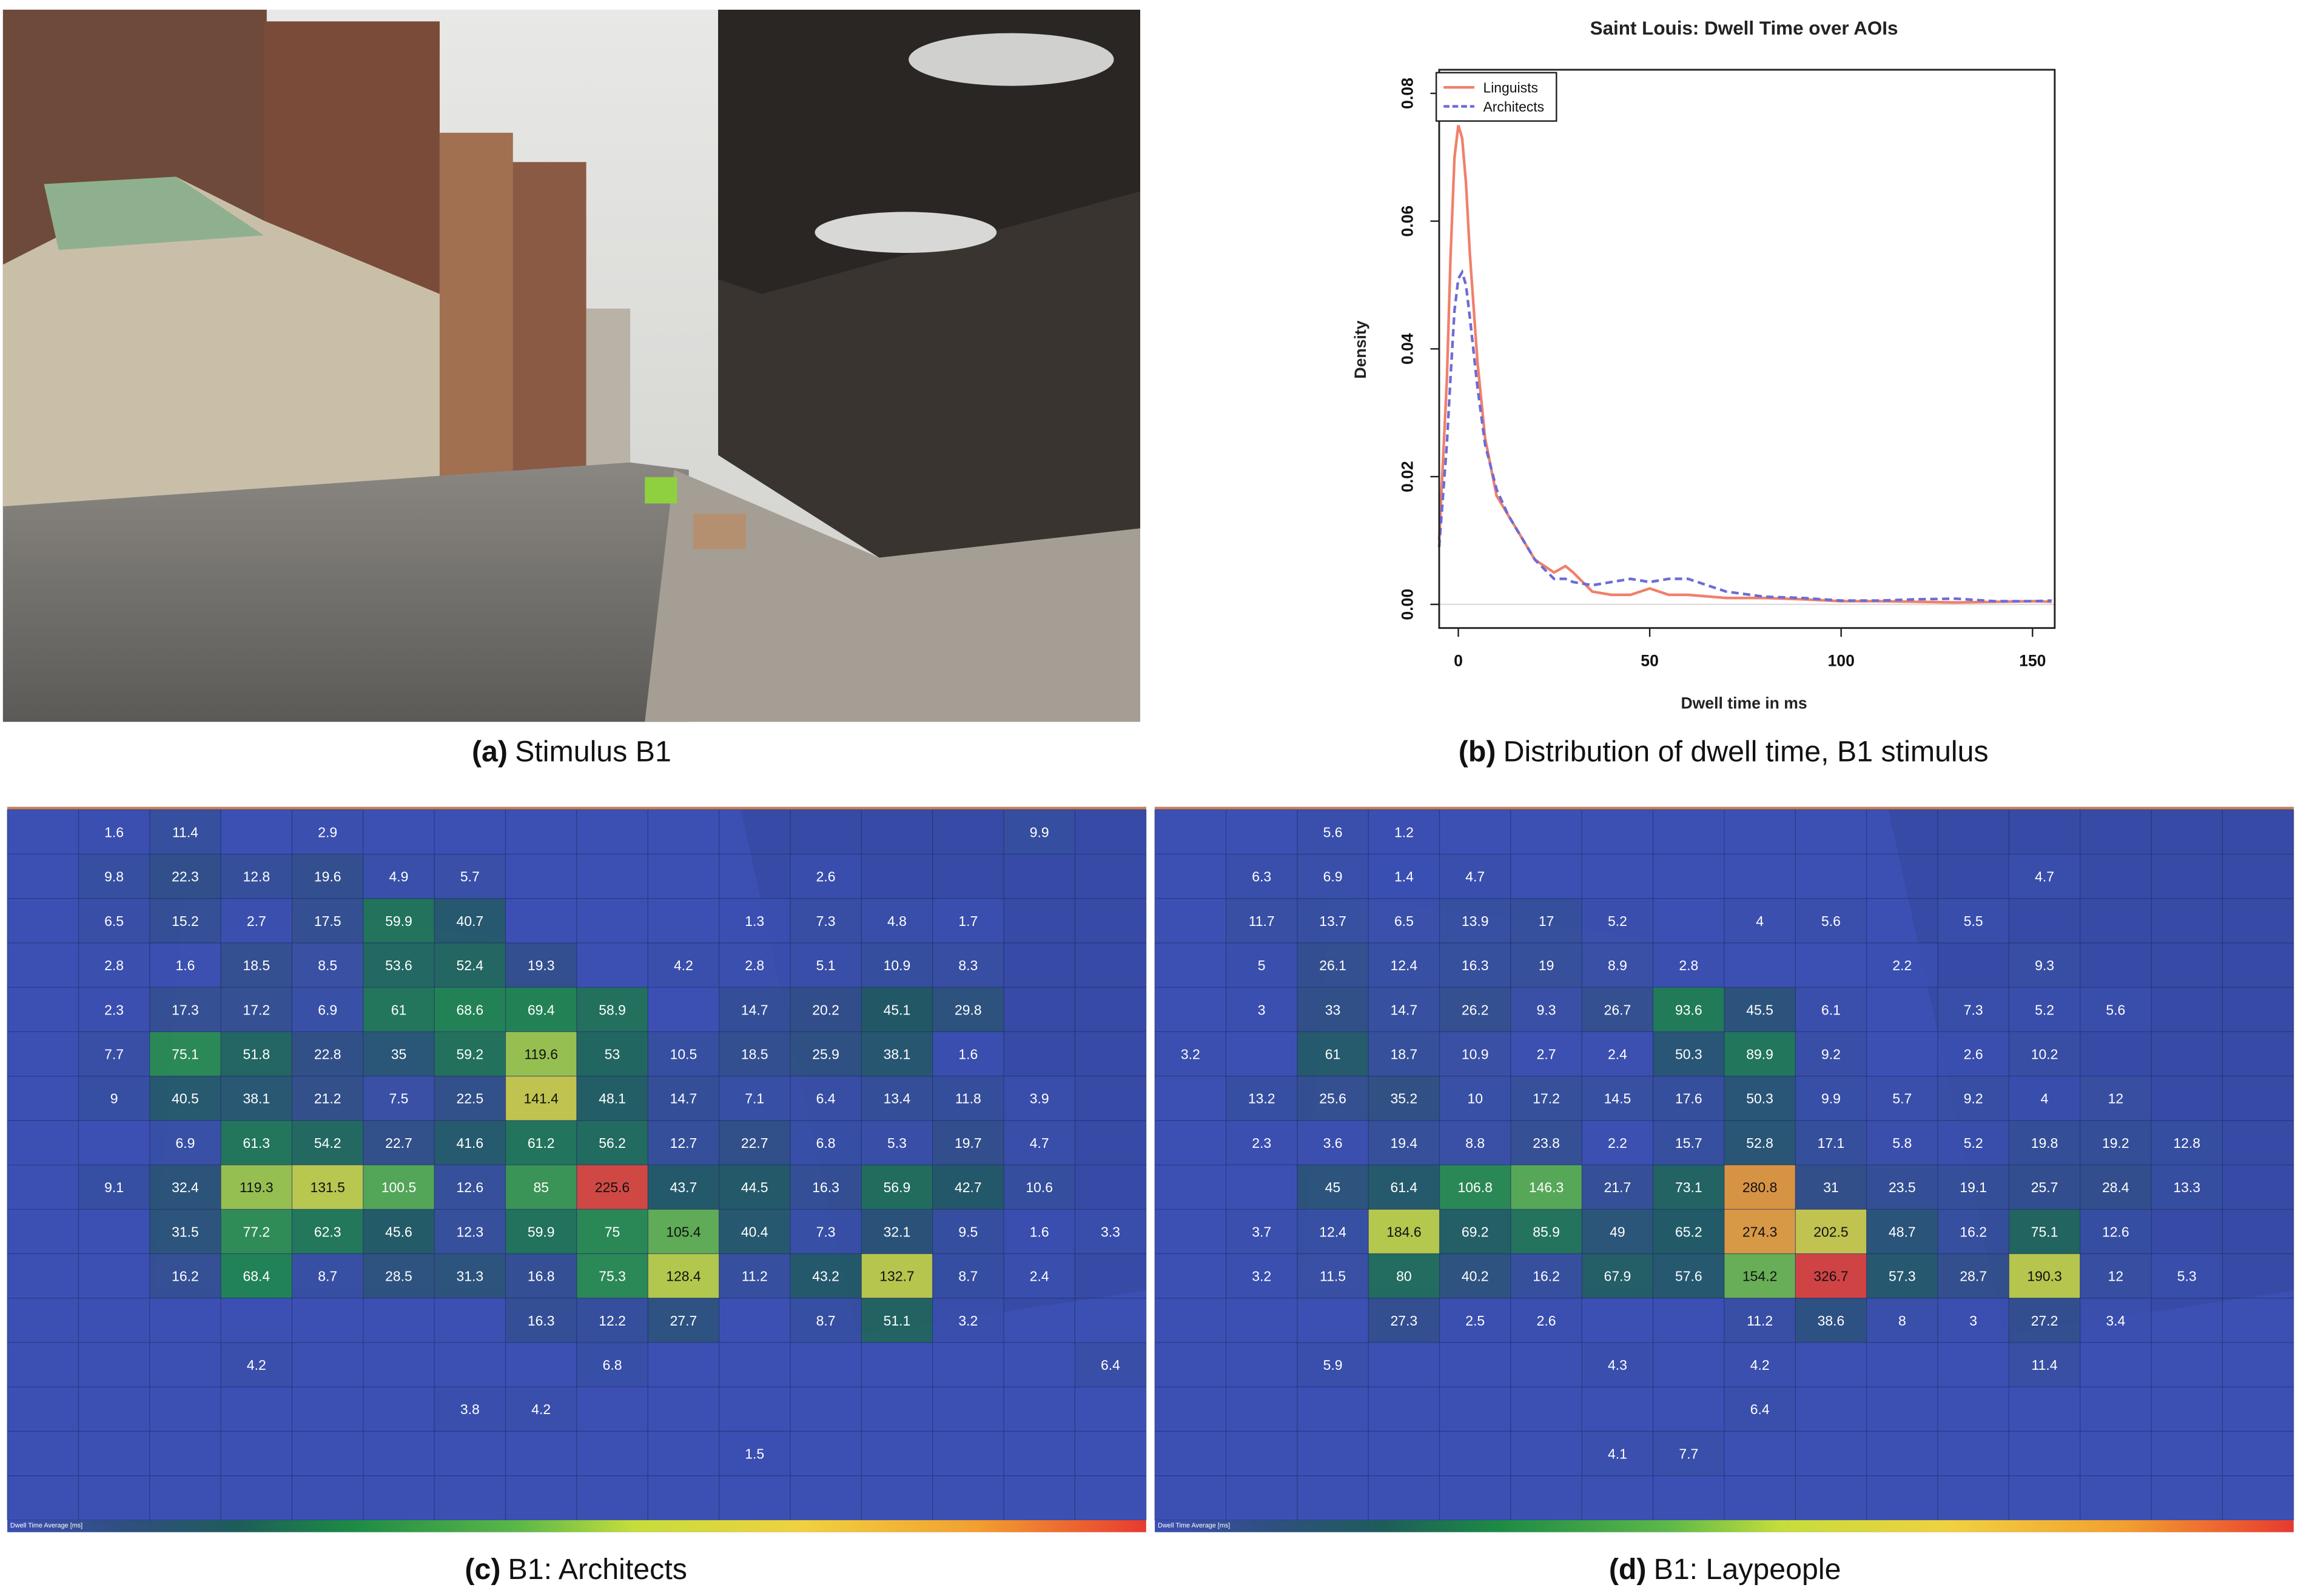 This screenshot has width=2298, height=1596. What do you see at coordinates (896, 1276) in the screenshot?
I see `cell-value: 132.7` at bounding box center [896, 1276].